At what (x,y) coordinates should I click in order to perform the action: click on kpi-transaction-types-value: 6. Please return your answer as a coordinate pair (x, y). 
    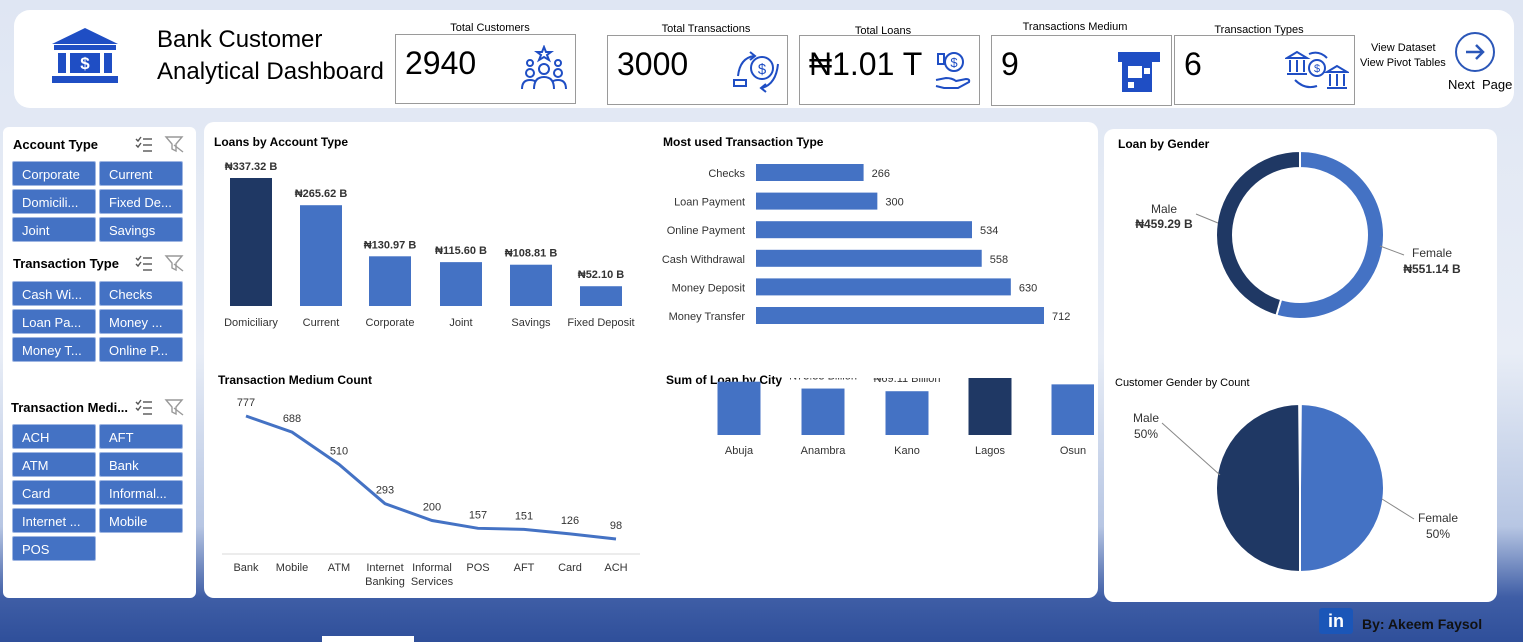
    Looking at the image, I should click on (1193, 64).